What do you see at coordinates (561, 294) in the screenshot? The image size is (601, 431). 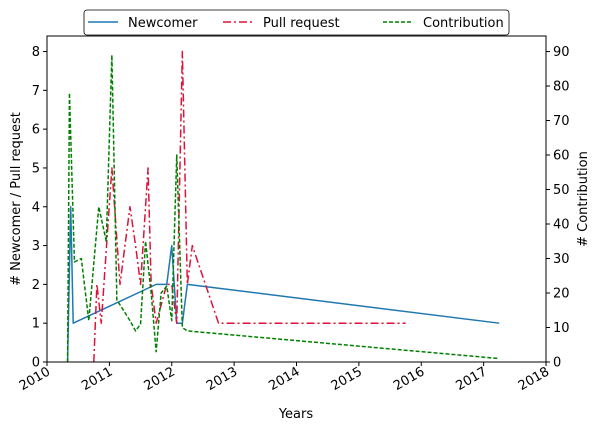 I see `y-right-tick-label: 20` at bounding box center [561, 294].